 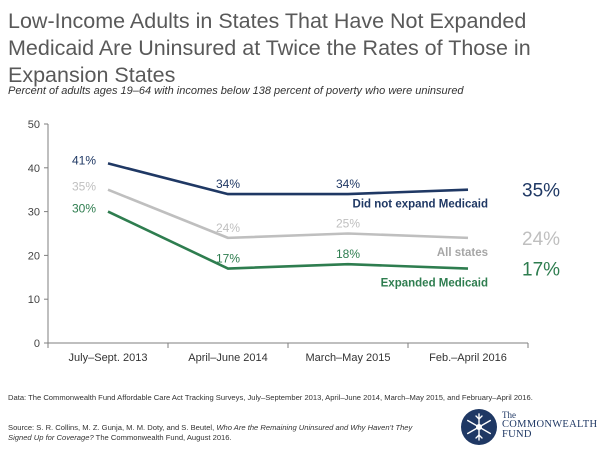 What do you see at coordinates (348, 224) in the screenshot?
I see `data-label-all-states: 25%` at bounding box center [348, 224].